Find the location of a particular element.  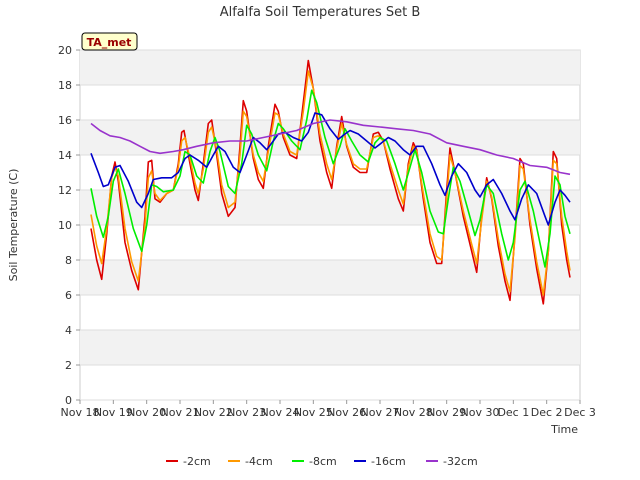

y-tick-label: 18 is located at coordinates (65, 85).